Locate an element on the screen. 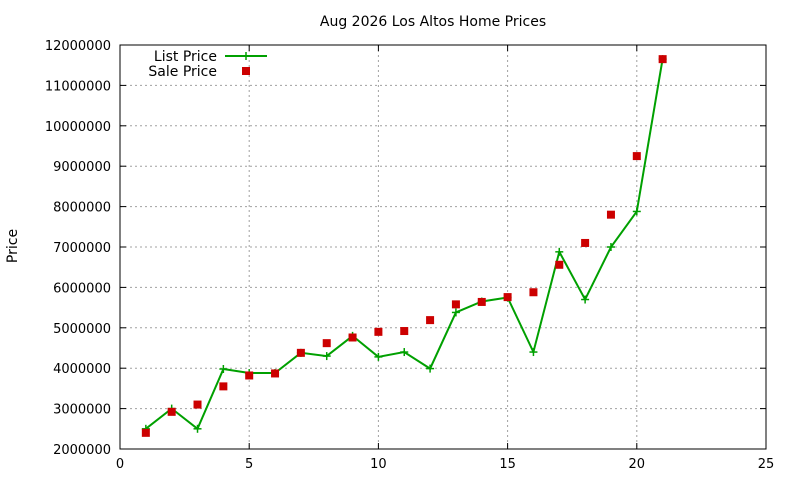 The height and width of the screenshot is (480, 800). legend-marker-list-price is located at coordinates (246, 56).